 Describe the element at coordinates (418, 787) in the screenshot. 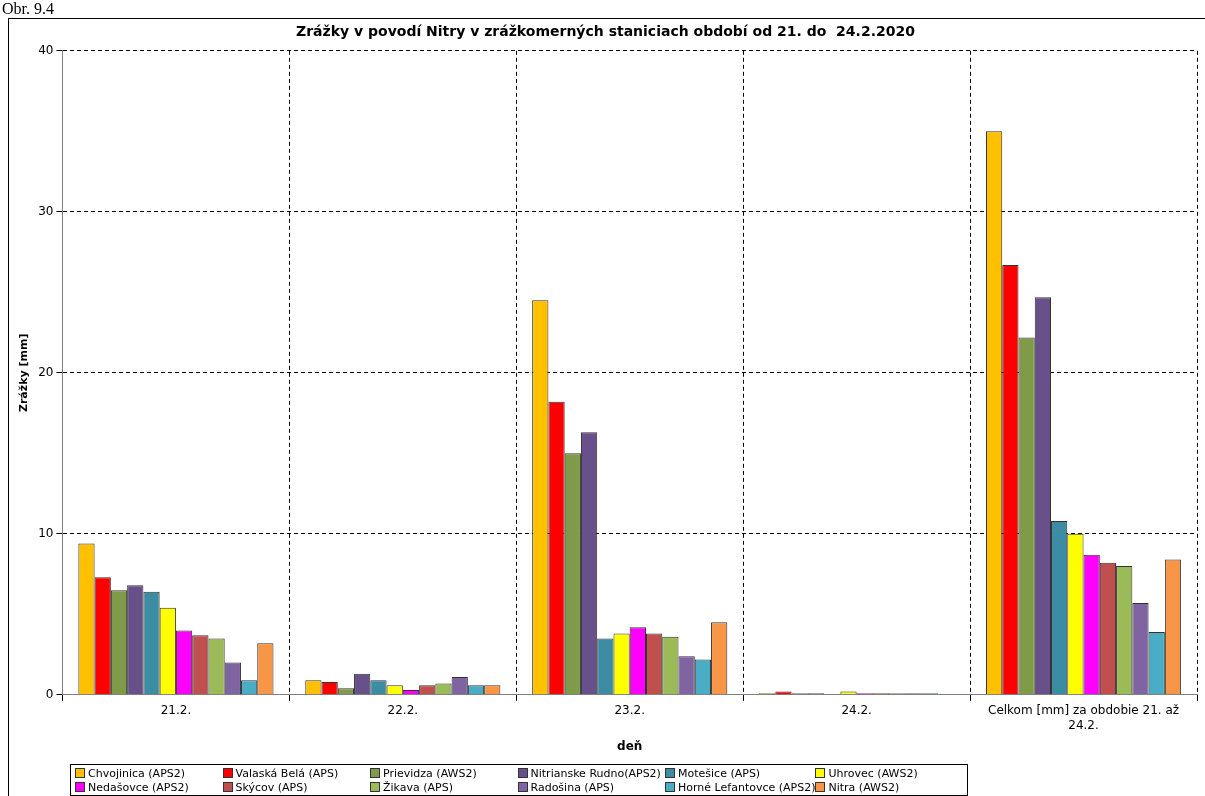

I see `legend-label: Žikava (APS)` at that location.